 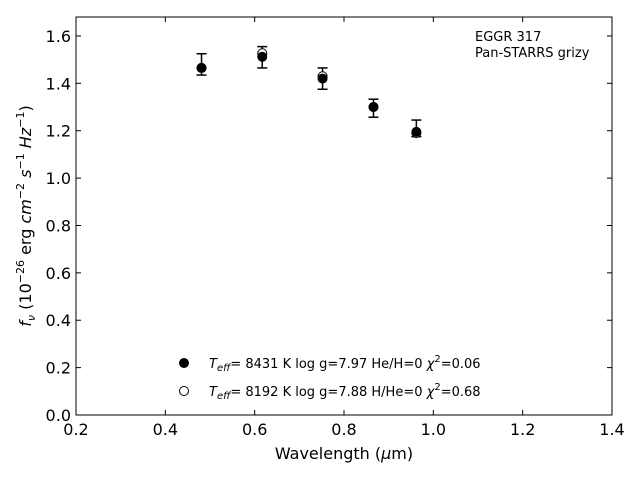 What do you see at coordinates (58, 36) in the screenshot?
I see `y-tick-label: 1.6` at bounding box center [58, 36].